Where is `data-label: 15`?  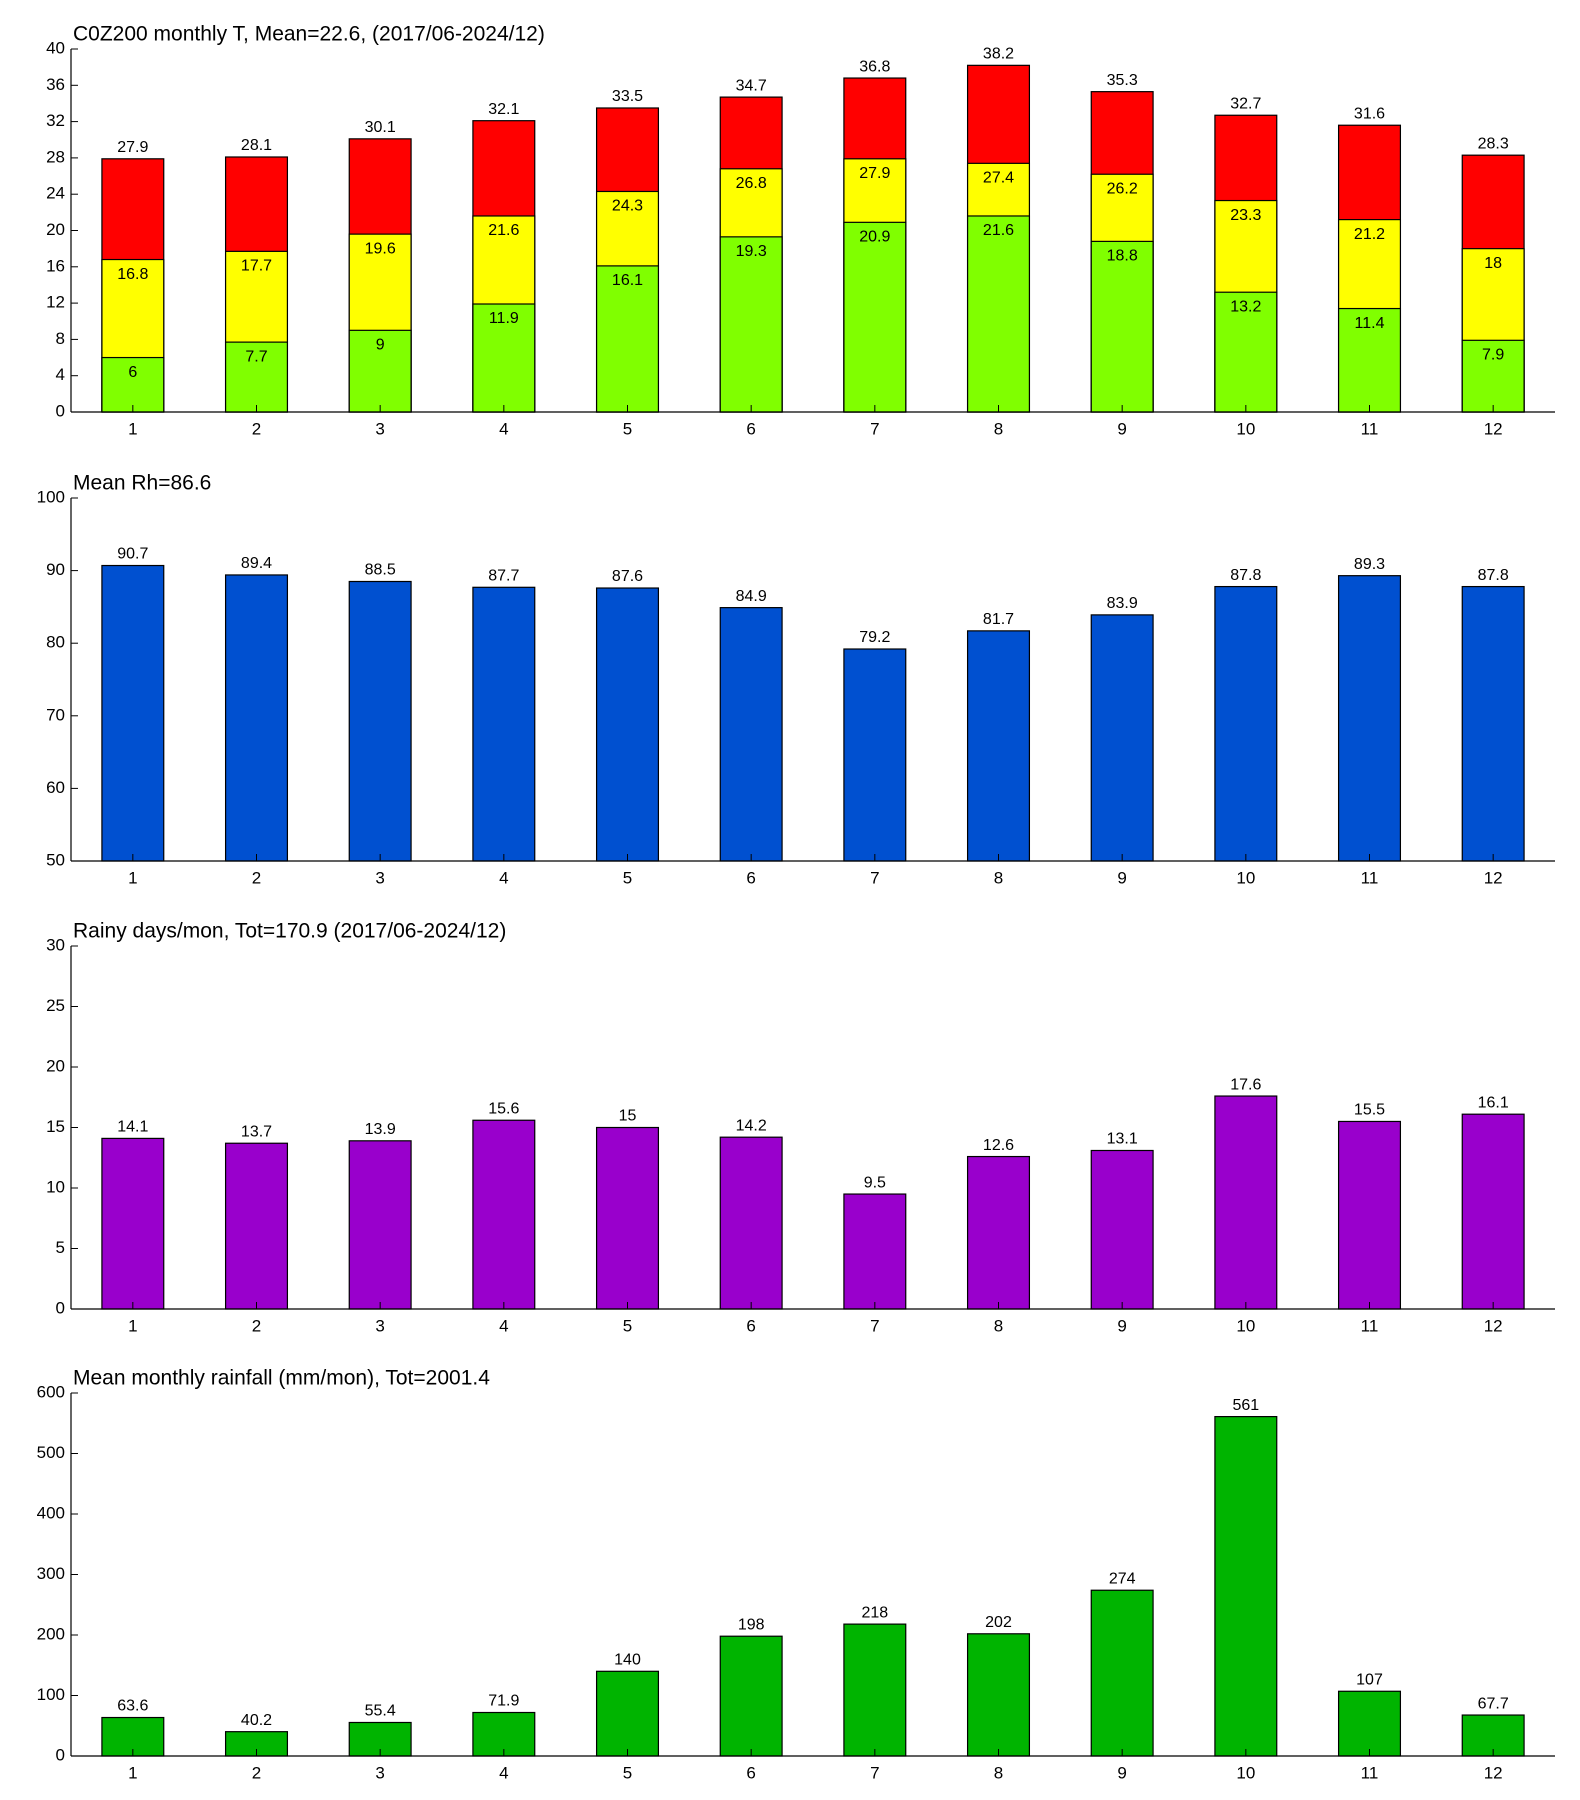
data-label: 15 is located at coordinates (628, 1116).